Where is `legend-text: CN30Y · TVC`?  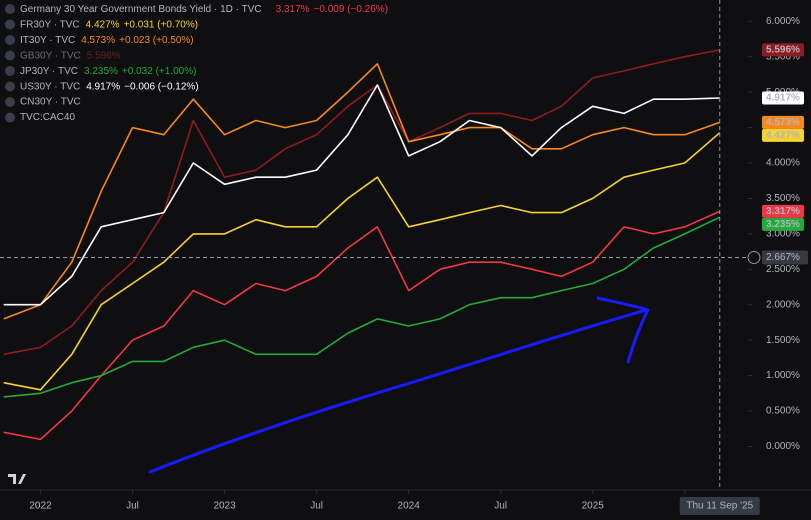 legend-text: CN30Y · TVC is located at coordinates (50, 102).